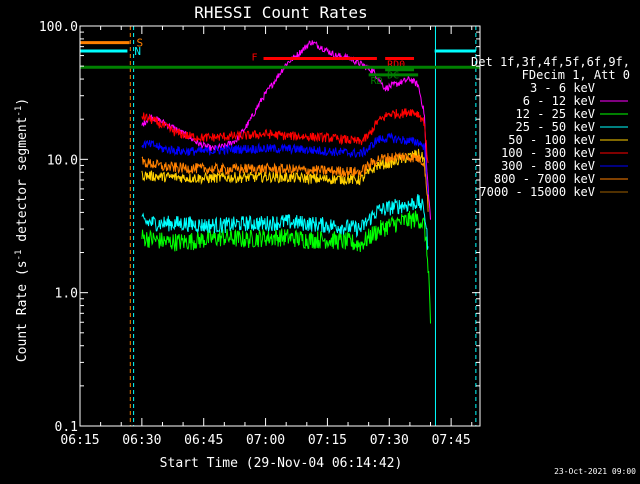 This screenshot has width=640, height=484. I want to click on legend-label-4: 25 - 50 keV, so click(555, 127).